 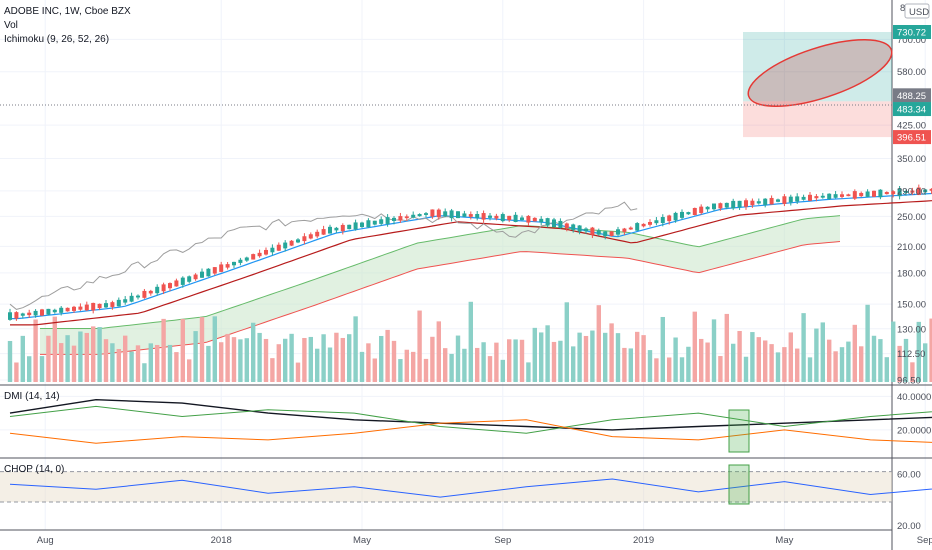 I want to click on dmi-legend: DMI (14, 14), so click(x=32, y=396).